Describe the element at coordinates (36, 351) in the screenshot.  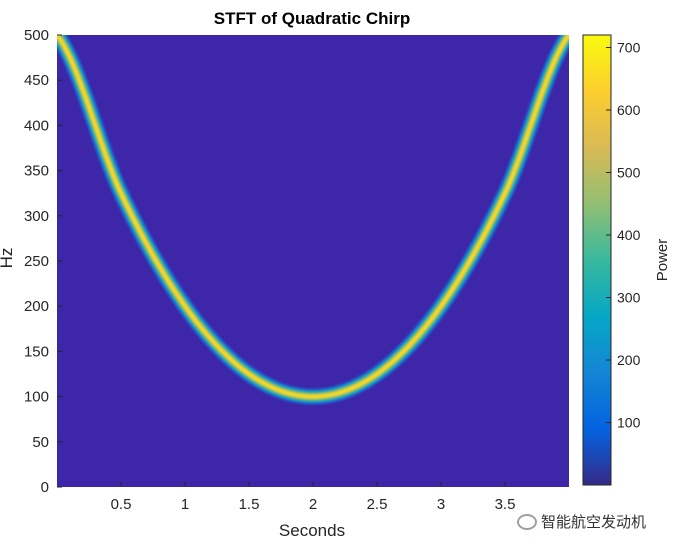
I see `y-tick-label: 150` at that location.